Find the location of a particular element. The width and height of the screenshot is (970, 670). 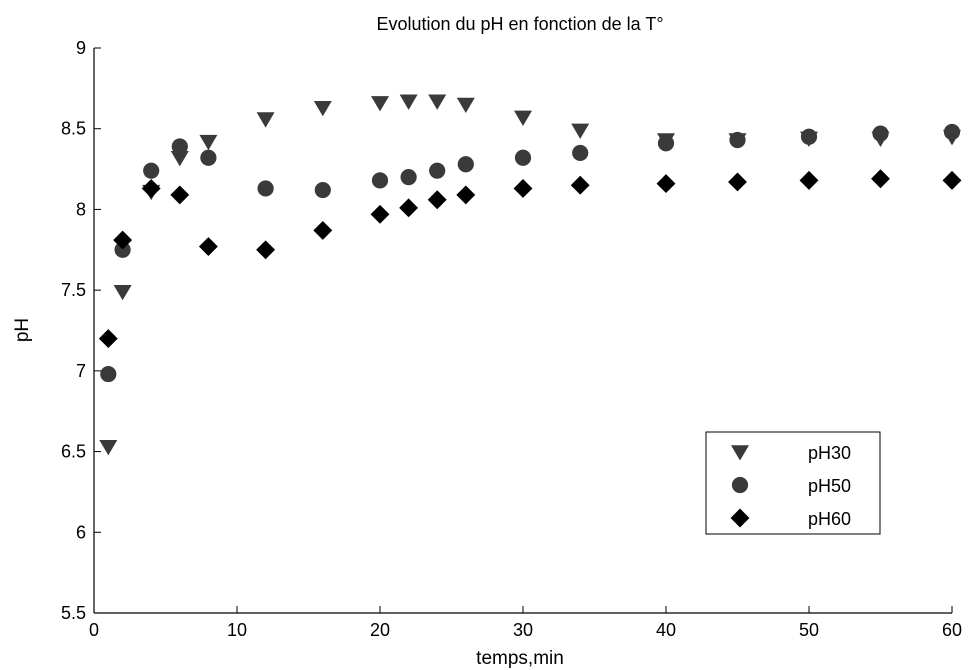

y-tick-label: 8 is located at coordinates (81, 209).